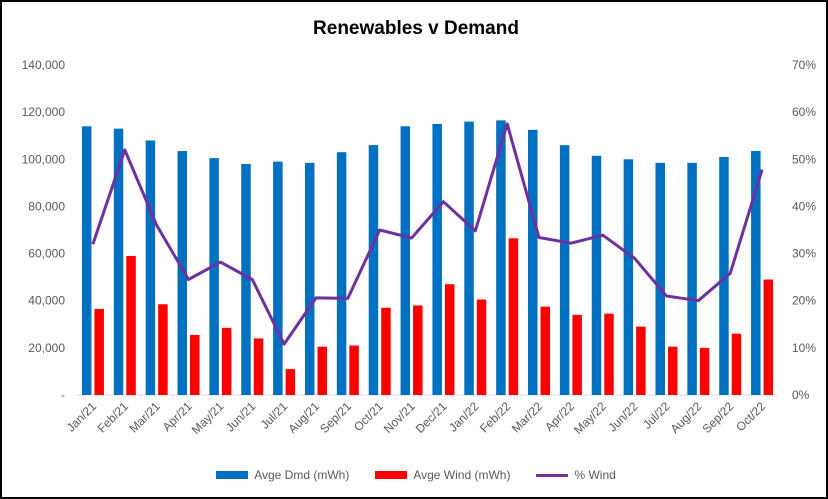  What do you see at coordinates (495, 417) in the screenshot?
I see `x-tick-label: Feb/22` at bounding box center [495, 417].